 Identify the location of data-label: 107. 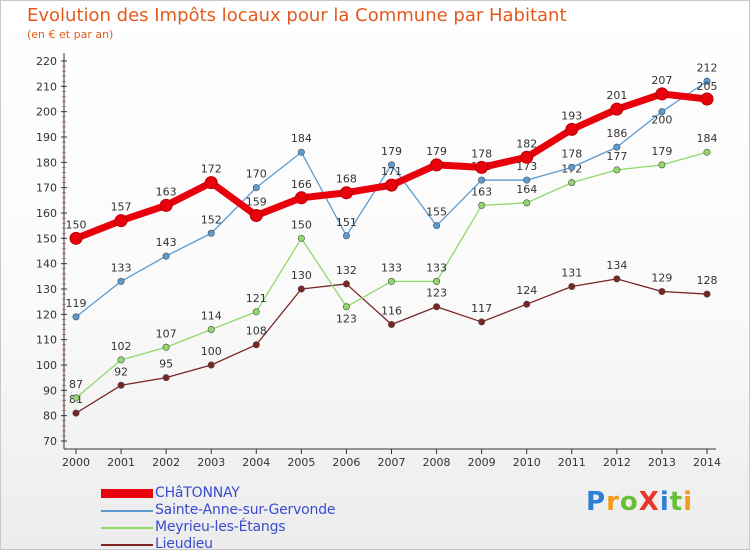
(166, 333).